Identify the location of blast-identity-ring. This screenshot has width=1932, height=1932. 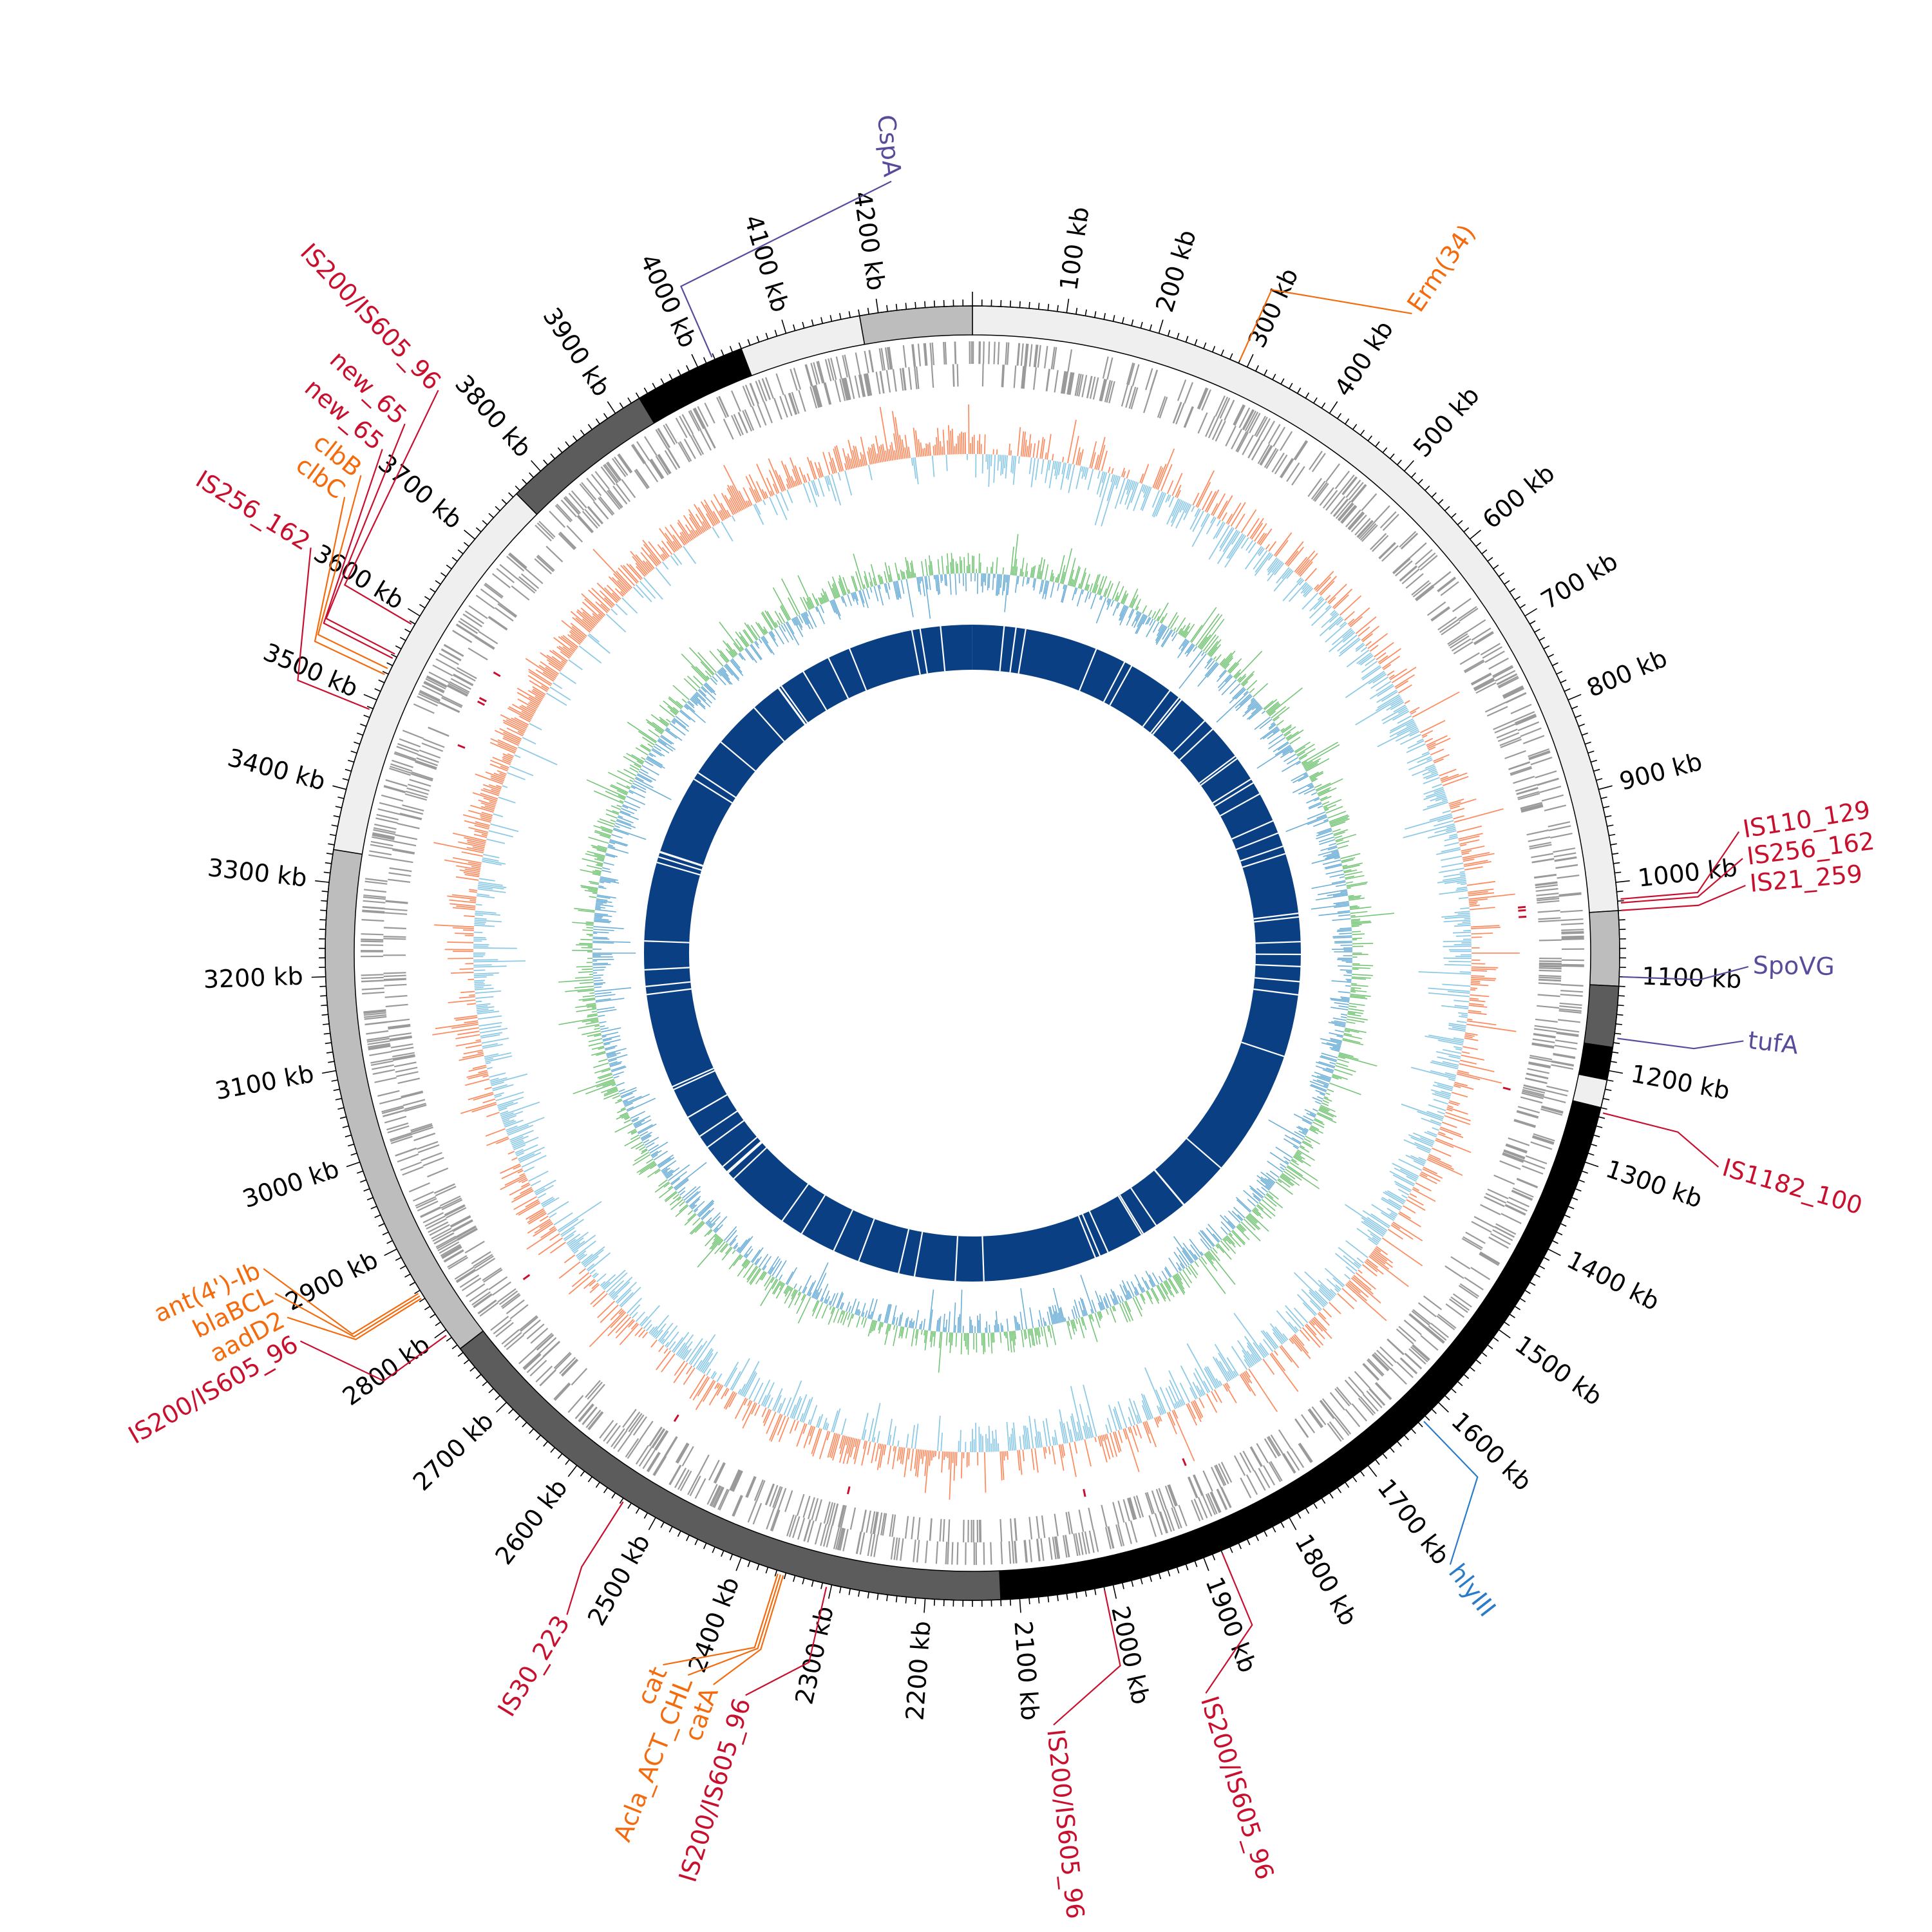
(973, 953).